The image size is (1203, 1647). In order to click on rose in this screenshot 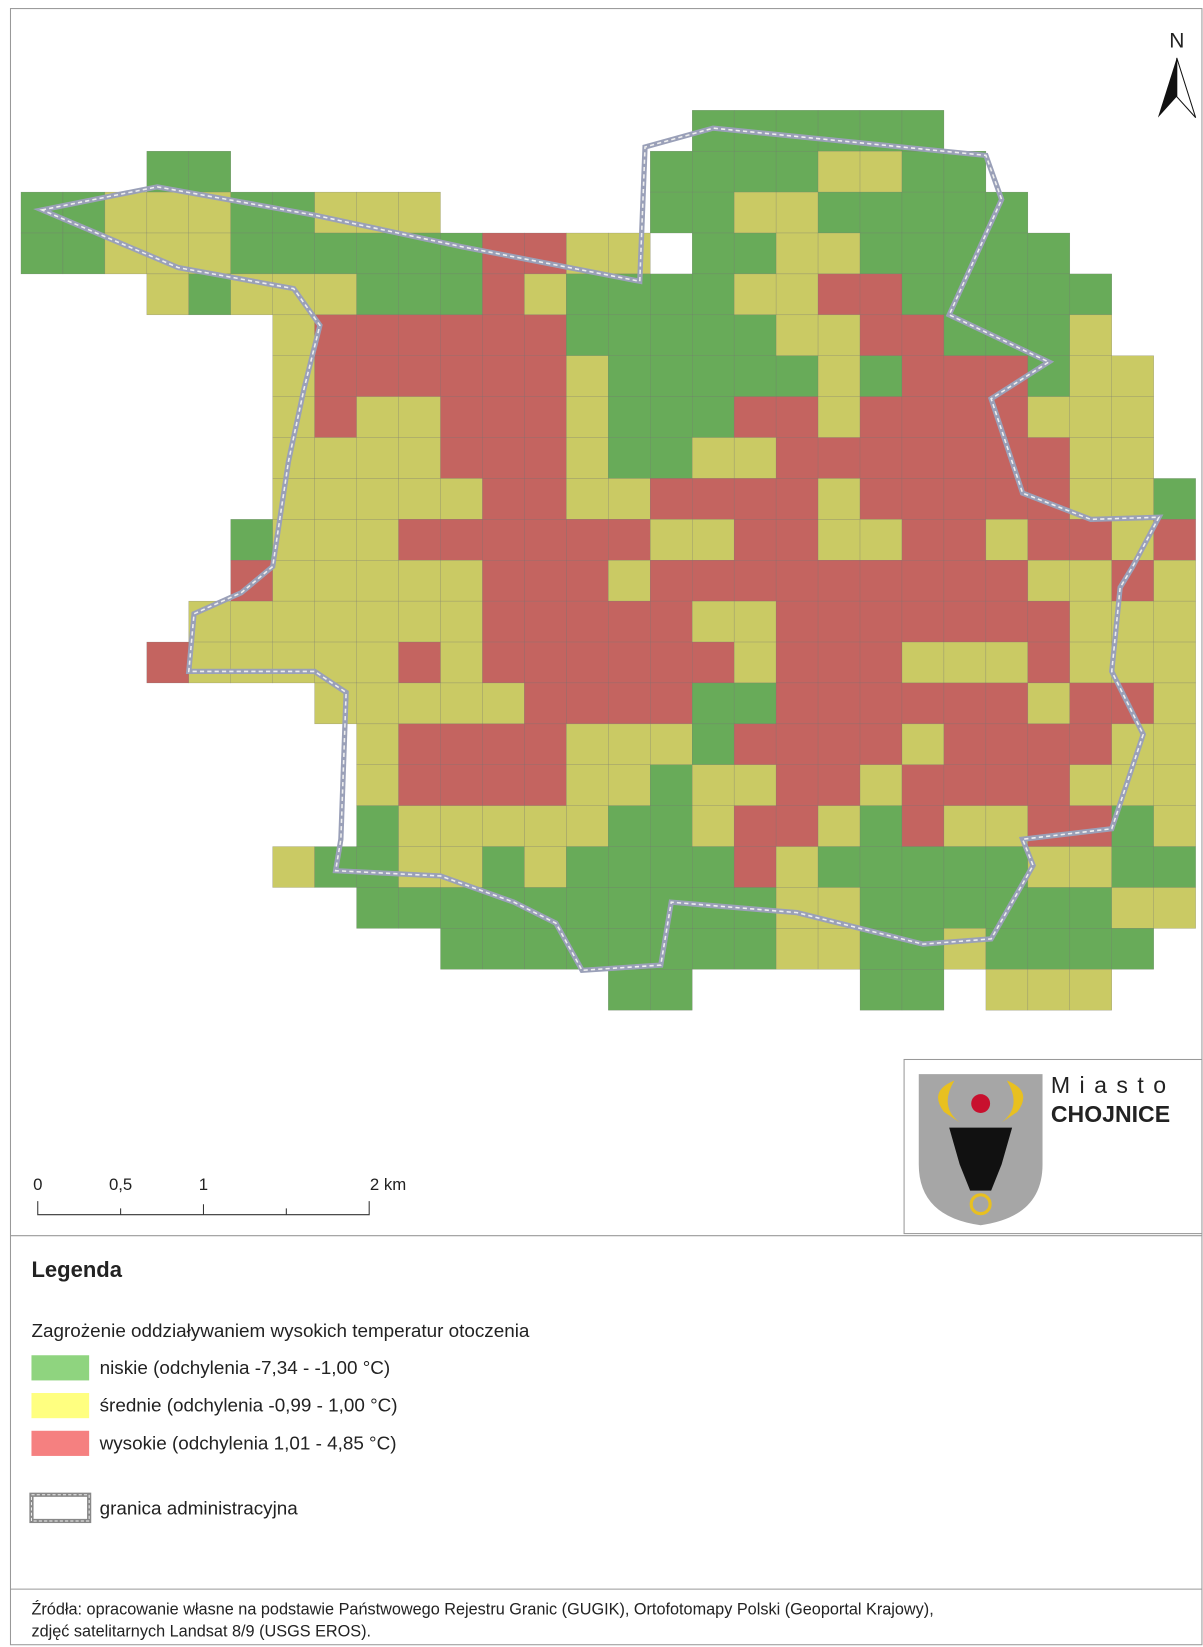, I will do `click(981, 1103)`.